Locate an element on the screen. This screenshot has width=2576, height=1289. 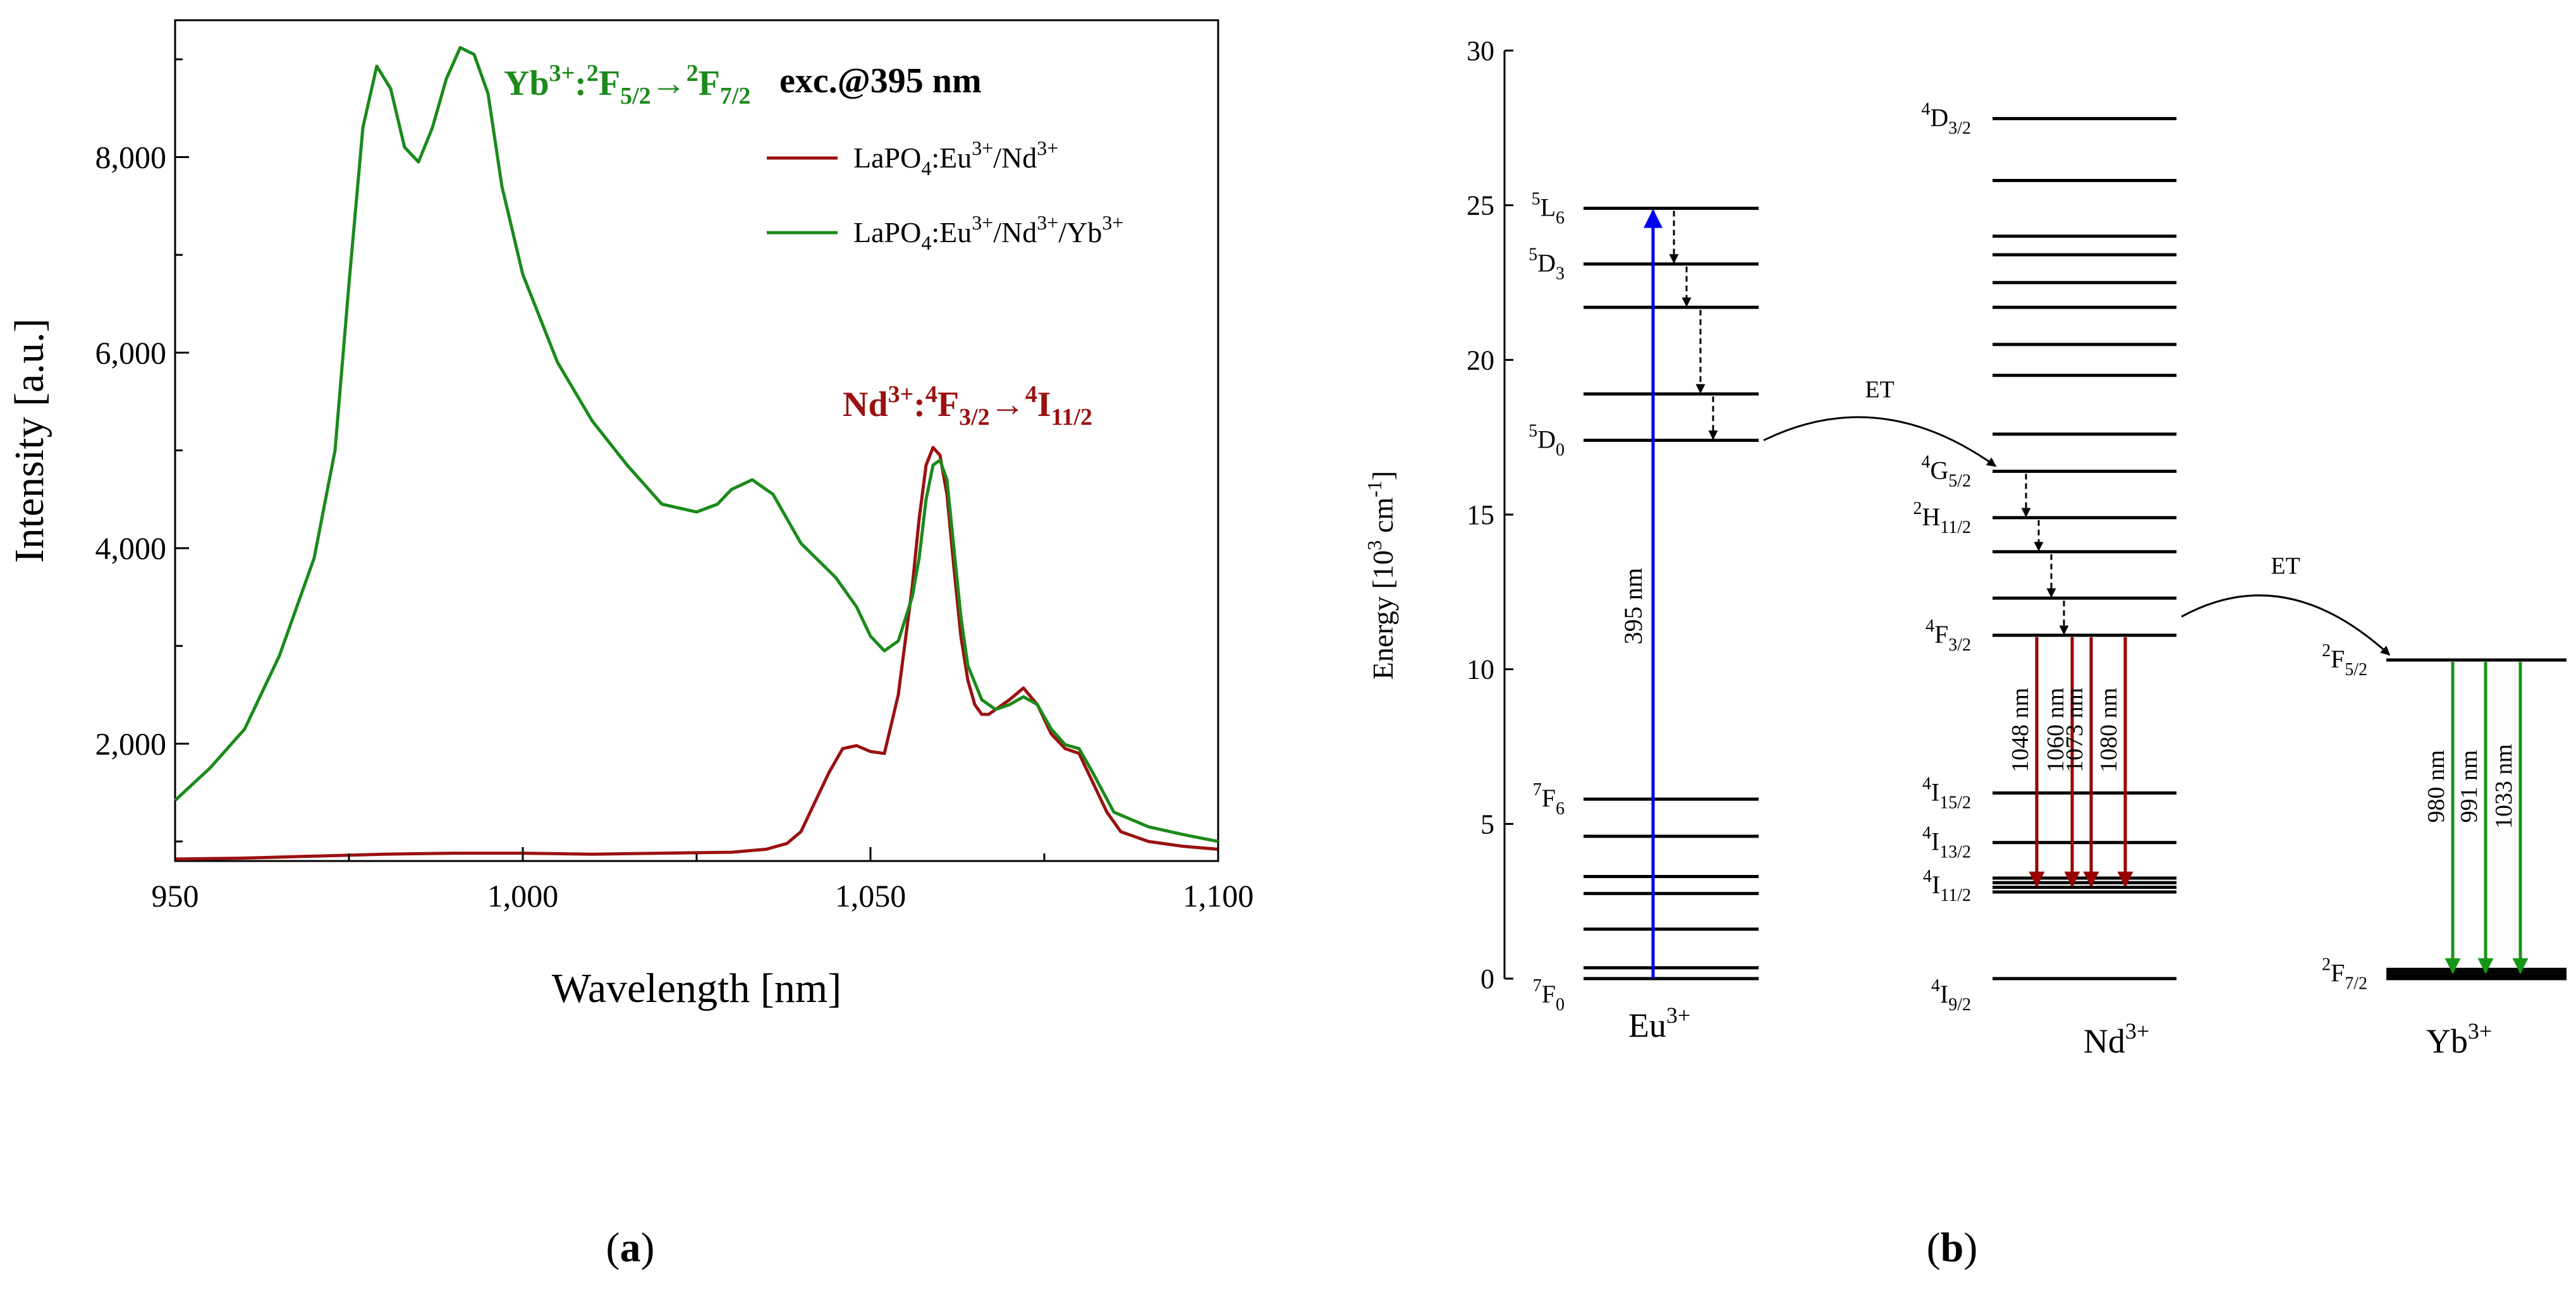
term-label: 2F5/2 is located at coordinates (2344, 660).